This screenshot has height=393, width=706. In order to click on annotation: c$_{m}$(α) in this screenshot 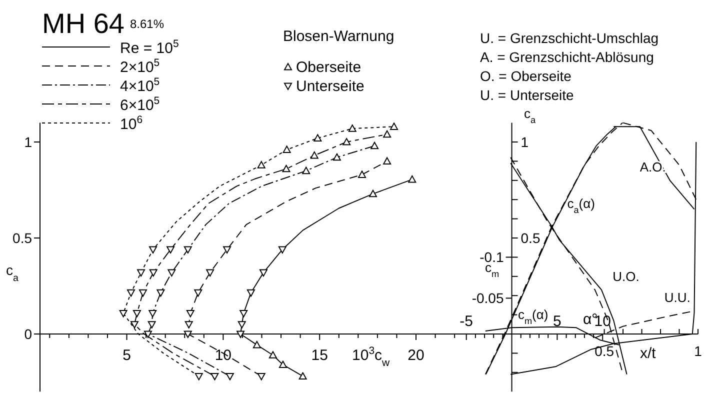, I will do `click(533, 316)`.